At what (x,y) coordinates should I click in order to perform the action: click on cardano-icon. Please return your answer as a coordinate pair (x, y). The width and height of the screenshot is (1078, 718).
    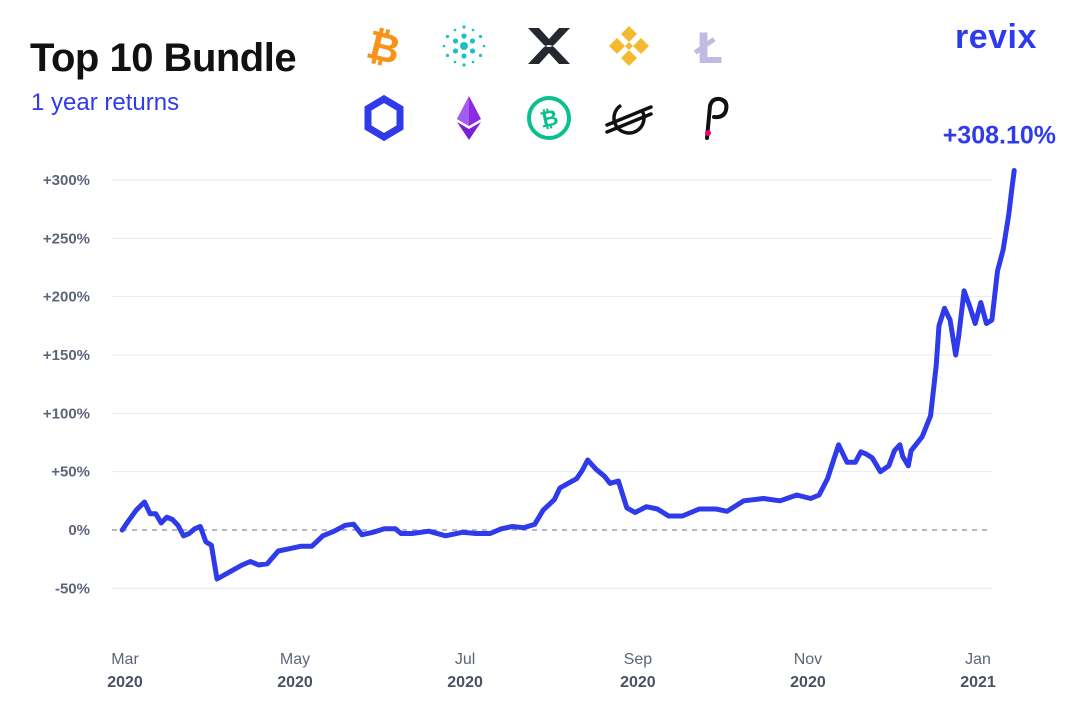
    Looking at the image, I should click on (464, 46).